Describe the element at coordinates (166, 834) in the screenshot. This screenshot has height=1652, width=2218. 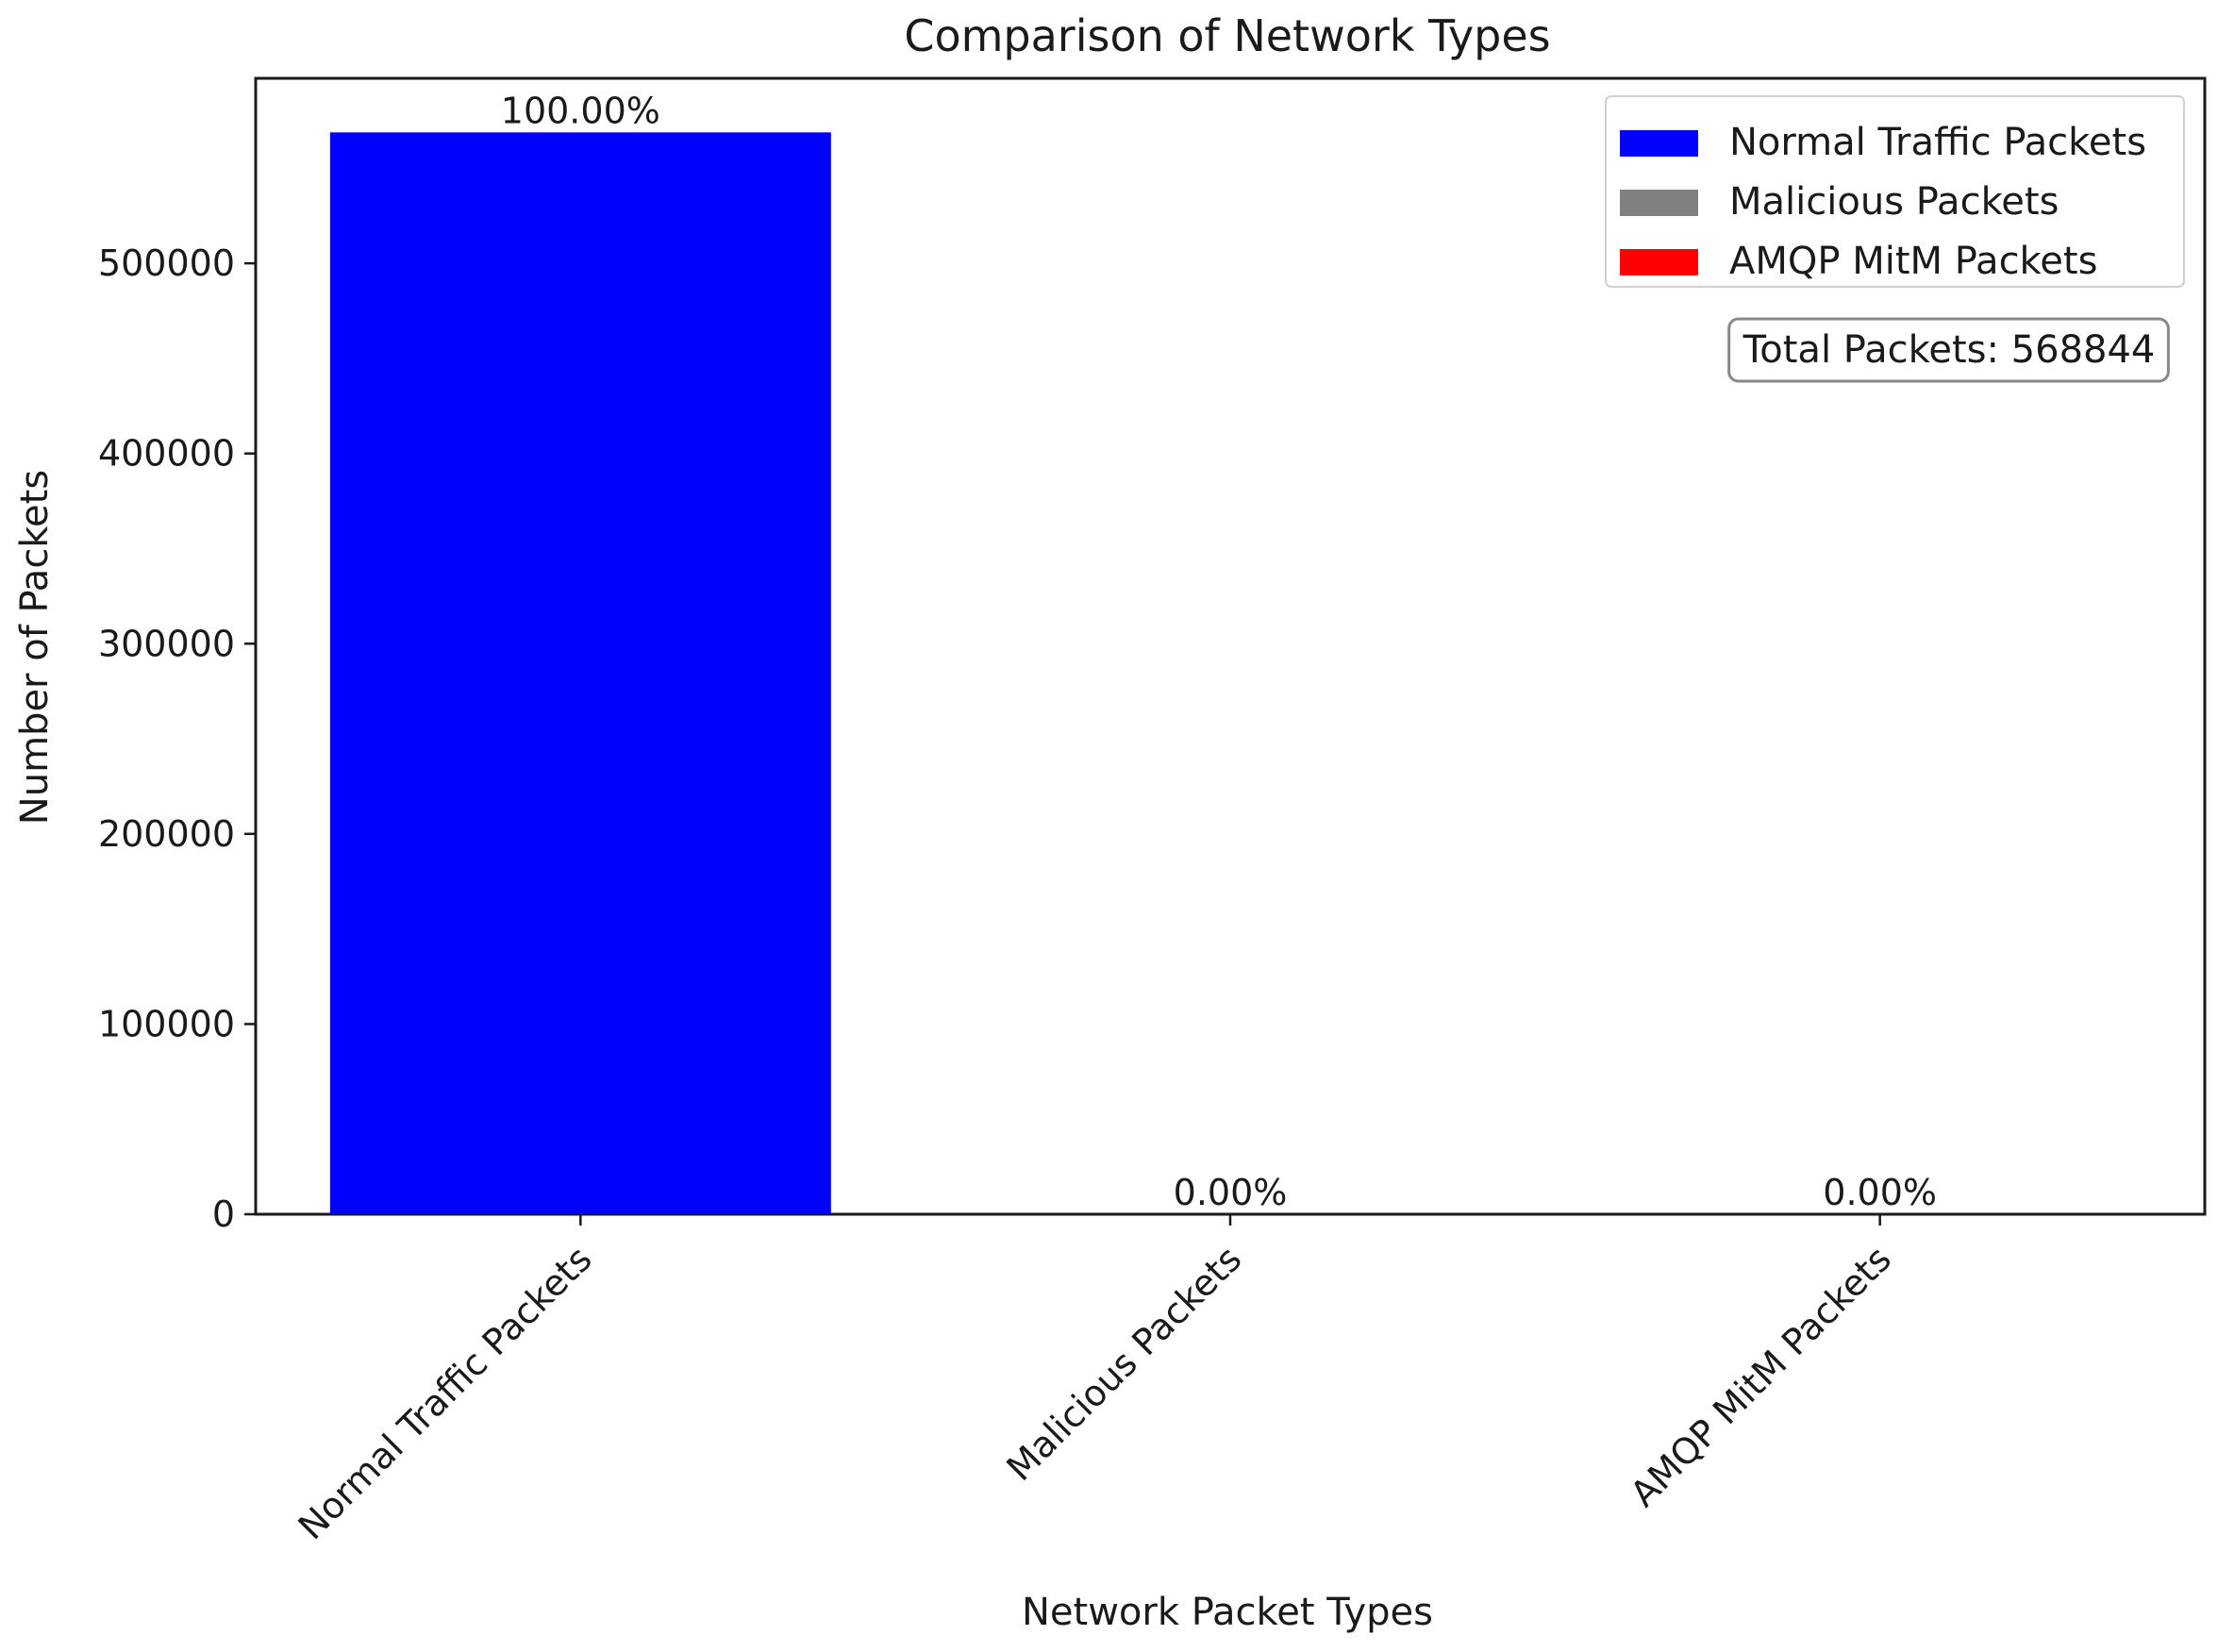
I see `y-tick-label: 200000` at that location.